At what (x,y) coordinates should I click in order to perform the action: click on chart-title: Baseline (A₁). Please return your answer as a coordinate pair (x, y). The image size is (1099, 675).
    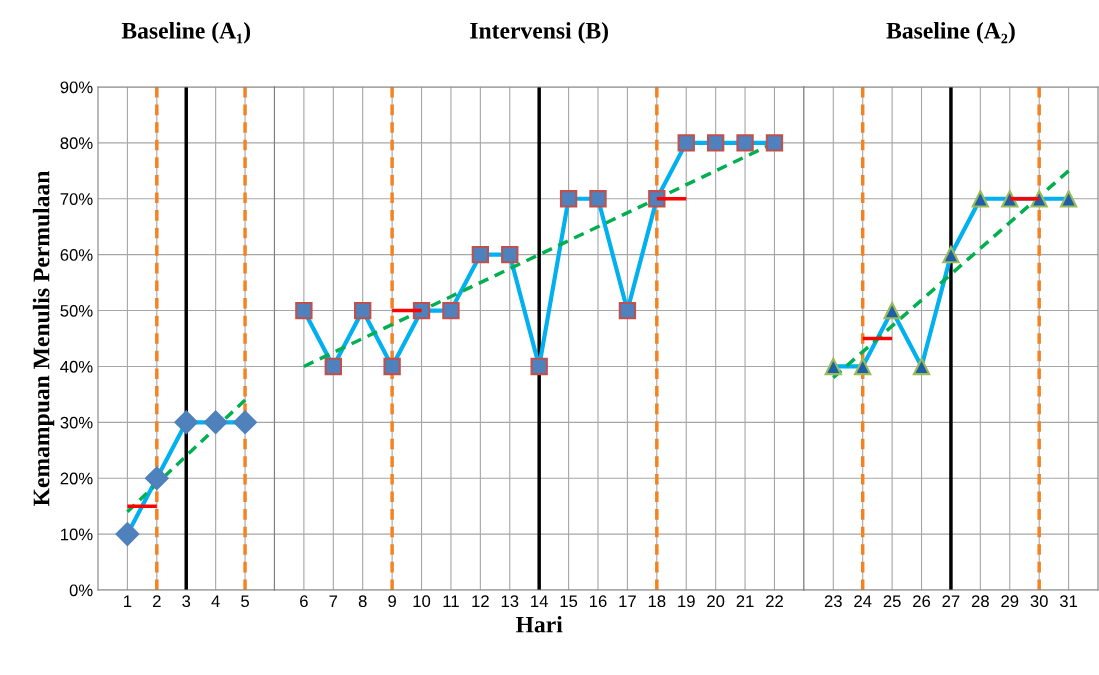
    Looking at the image, I should click on (186, 33).